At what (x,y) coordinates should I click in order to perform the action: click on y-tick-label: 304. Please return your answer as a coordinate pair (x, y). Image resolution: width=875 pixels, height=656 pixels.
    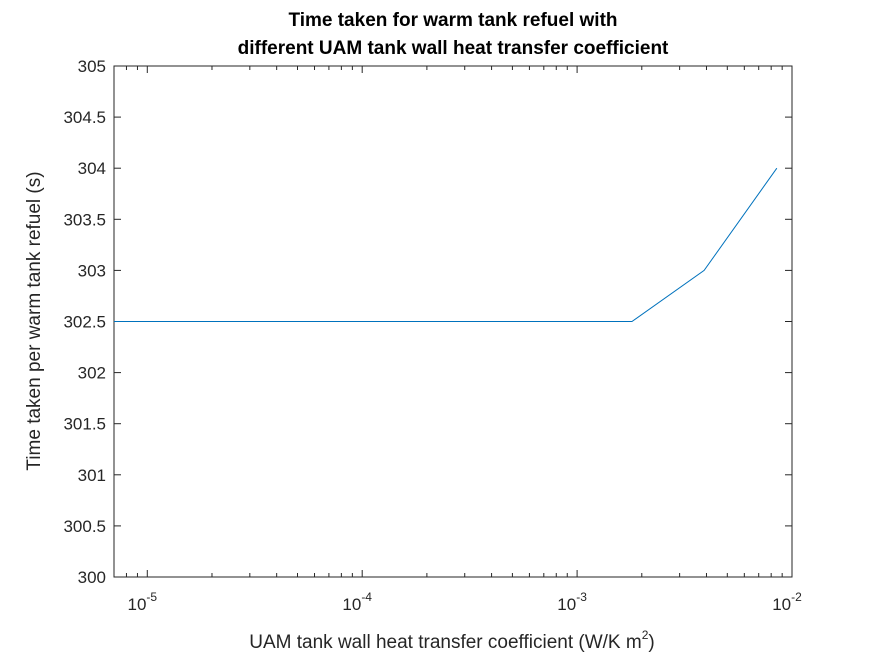
    Looking at the image, I should click on (92, 168).